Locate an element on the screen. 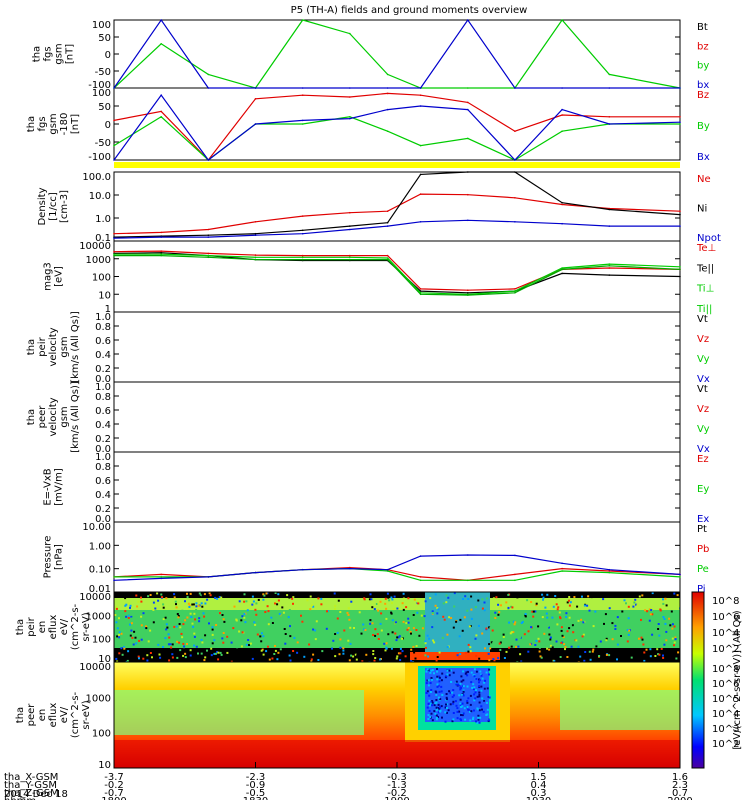  colorbar-tick: 10^3 is located at coordinates (725, 729).